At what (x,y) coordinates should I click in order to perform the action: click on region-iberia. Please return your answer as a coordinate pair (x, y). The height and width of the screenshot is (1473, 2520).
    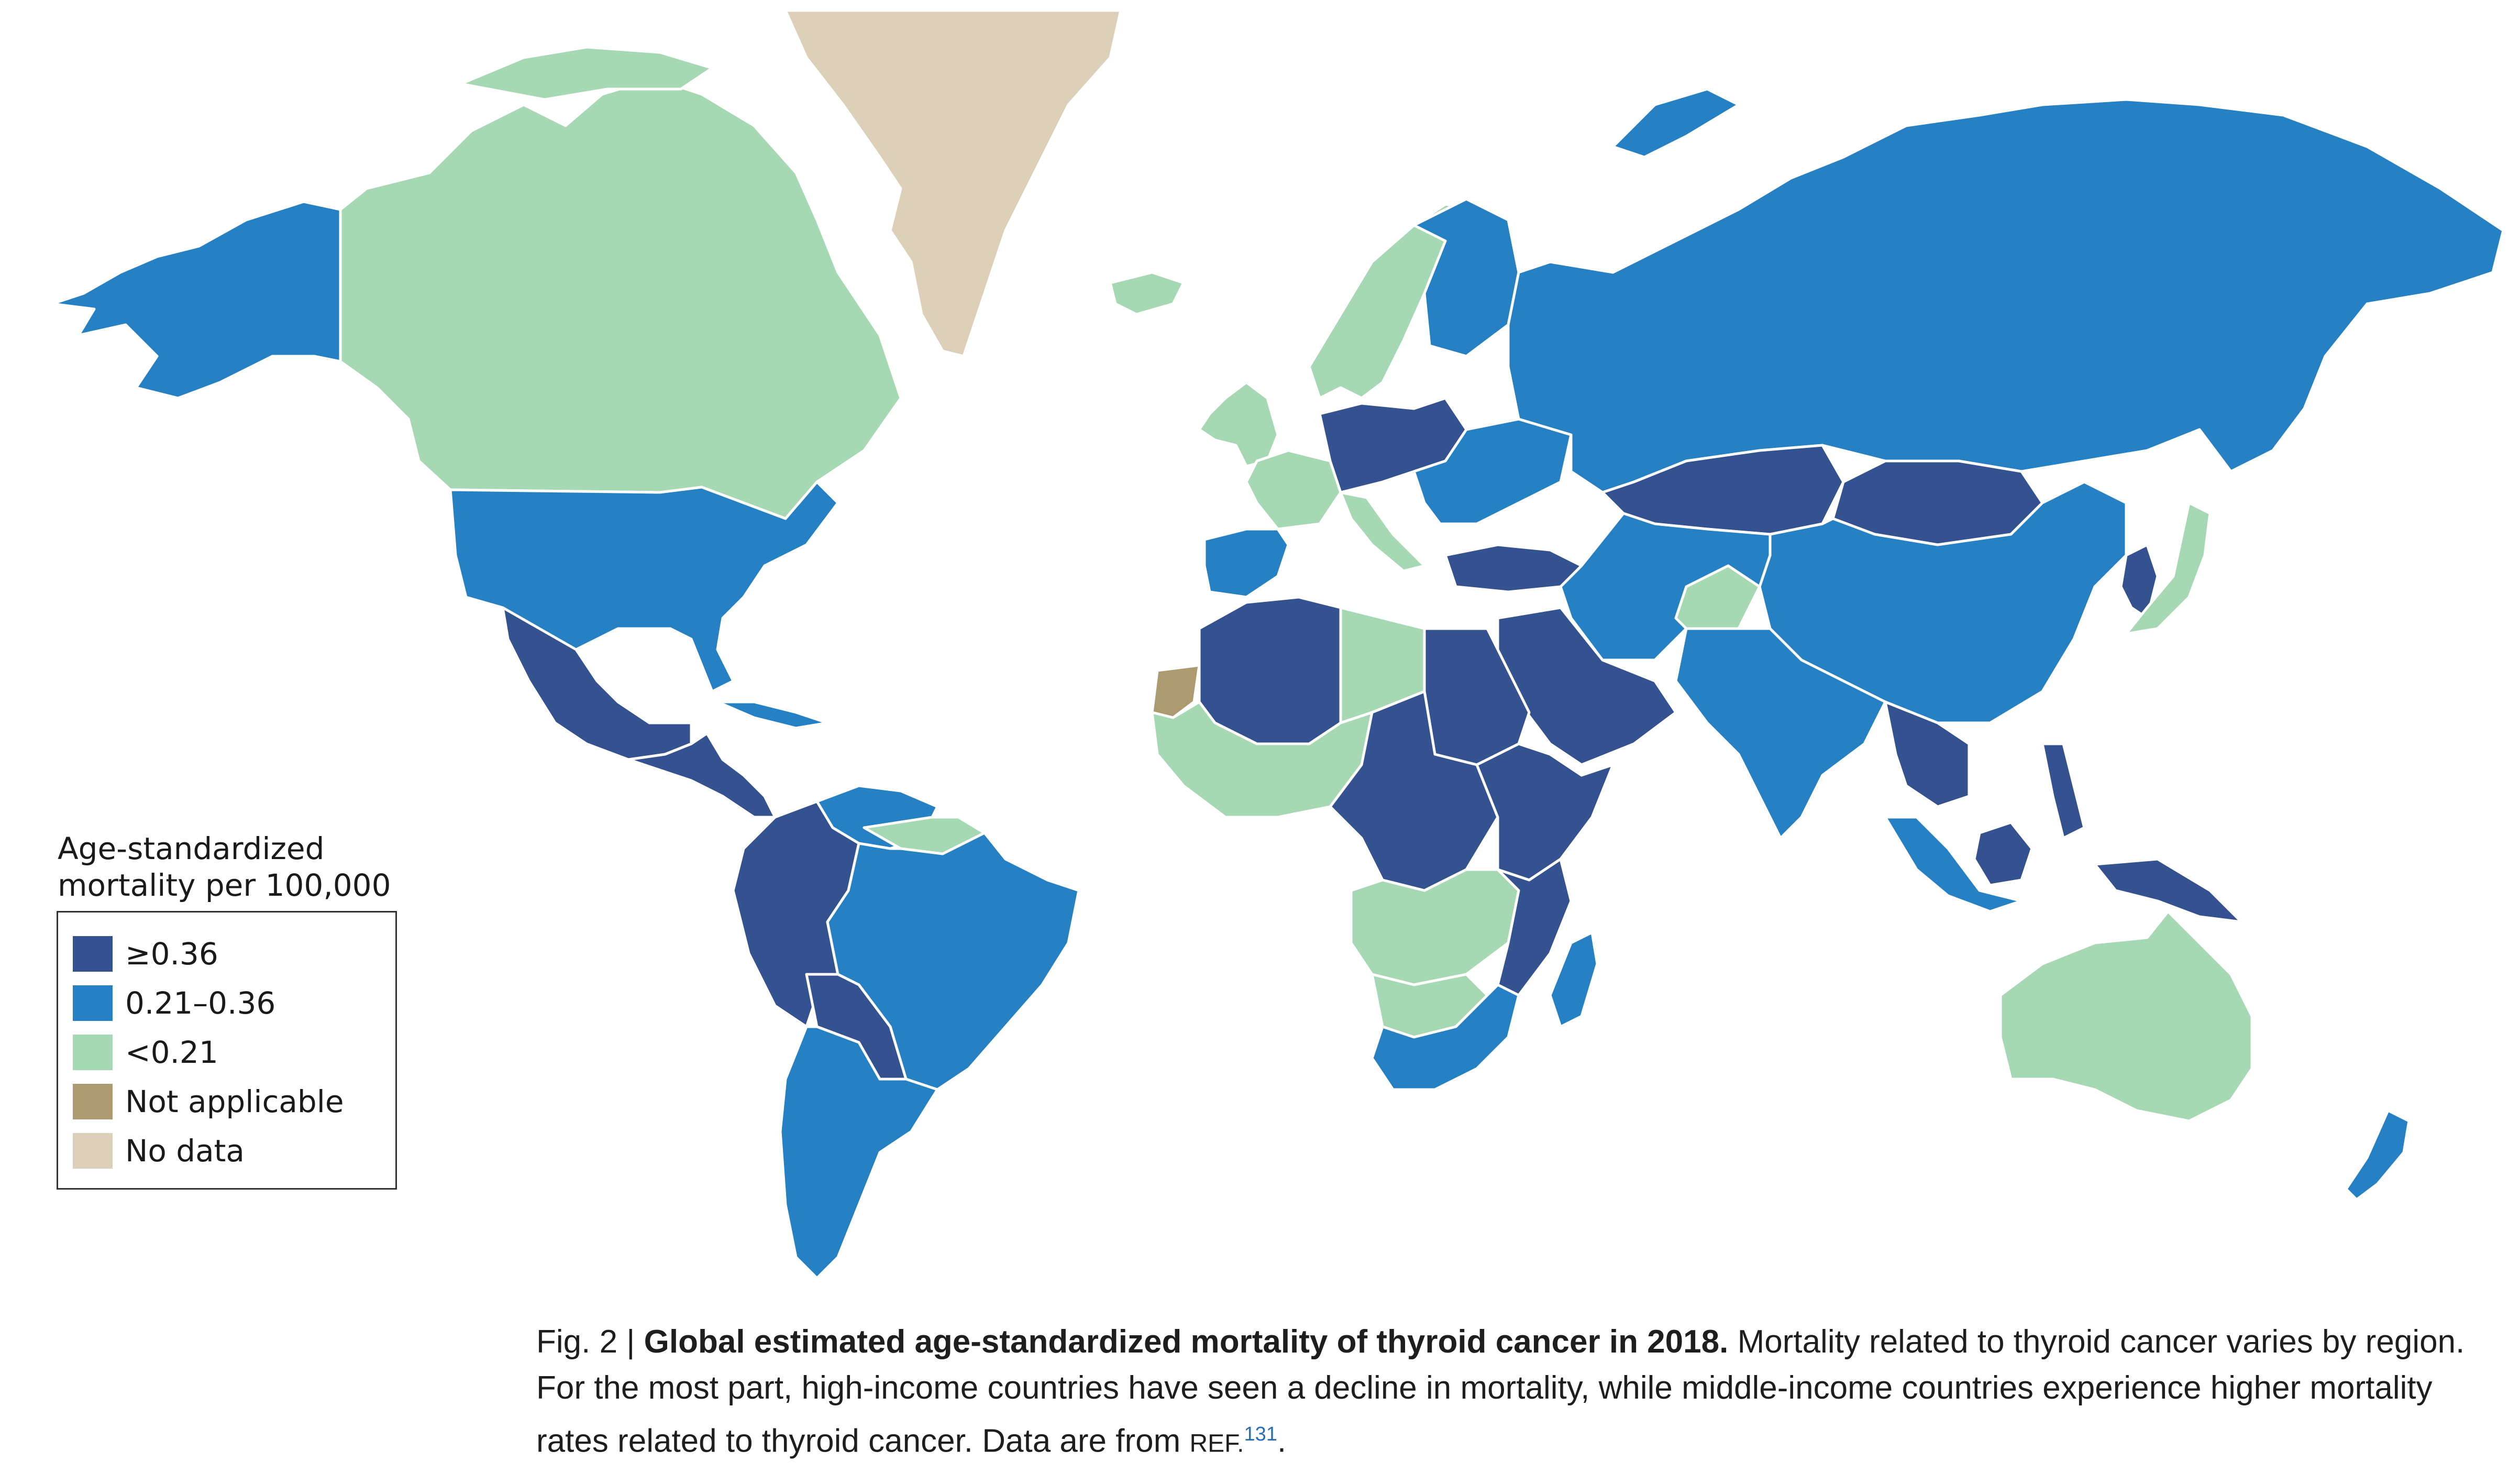
    Looking at the image, I should click on (1246, 563).